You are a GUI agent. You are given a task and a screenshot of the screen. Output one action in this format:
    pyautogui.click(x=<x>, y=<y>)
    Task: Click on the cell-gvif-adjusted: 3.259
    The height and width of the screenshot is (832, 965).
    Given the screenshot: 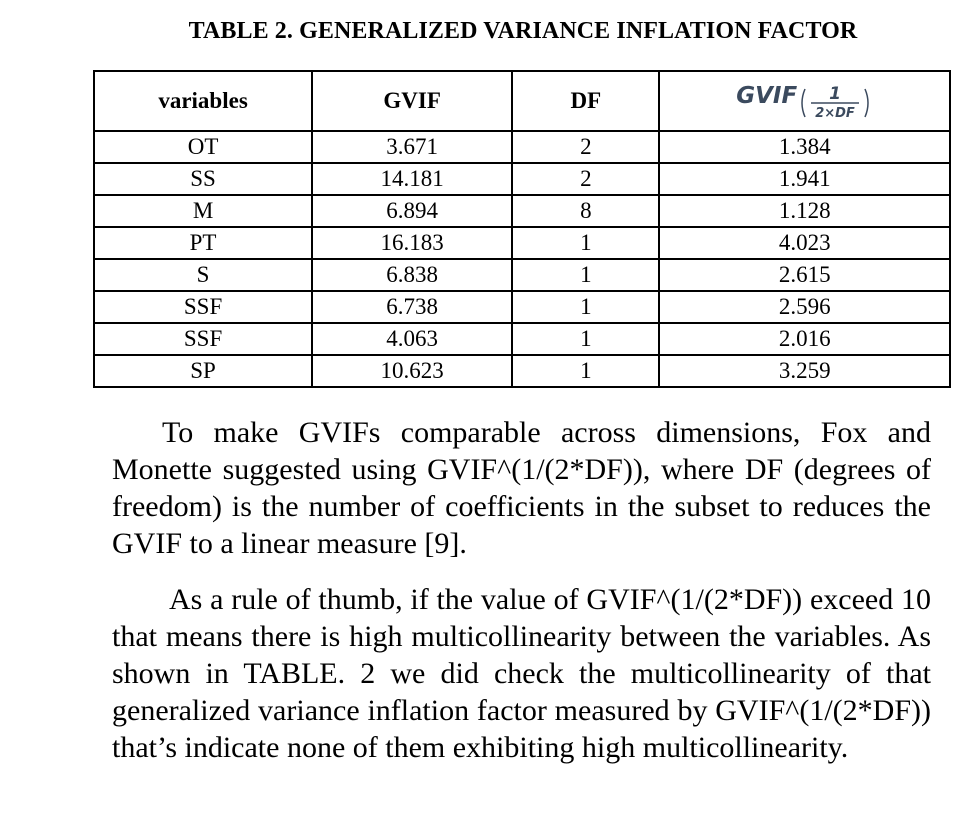 What is the action you would take?
    pyautogui.click(x=804, y=371)
    